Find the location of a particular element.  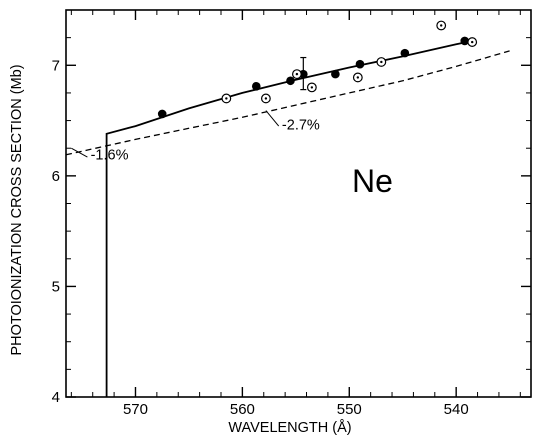

y-tick-label: 7 is located at coordinates (56, 65).